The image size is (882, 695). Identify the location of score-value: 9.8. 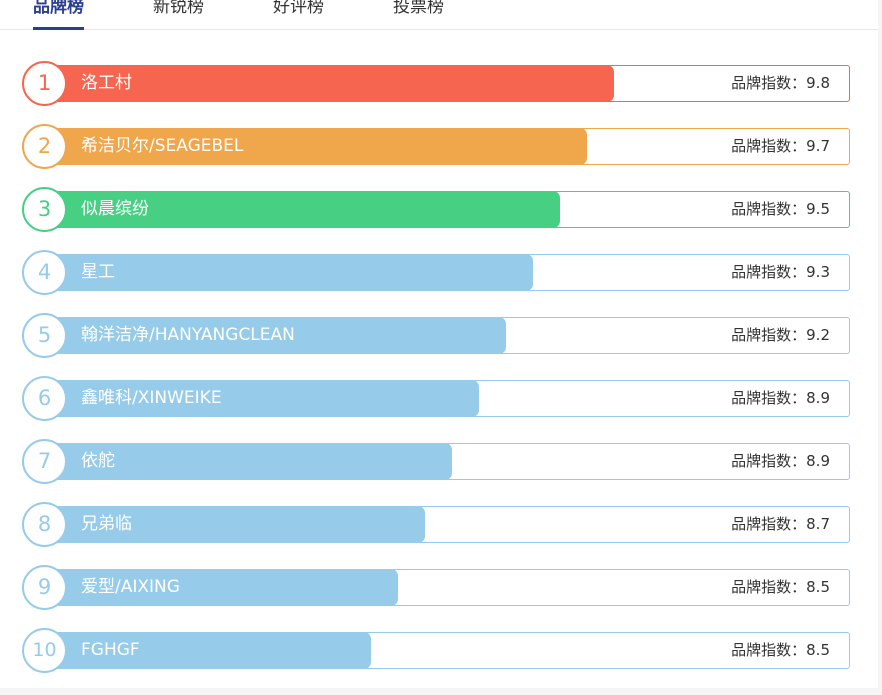
(818, 83).